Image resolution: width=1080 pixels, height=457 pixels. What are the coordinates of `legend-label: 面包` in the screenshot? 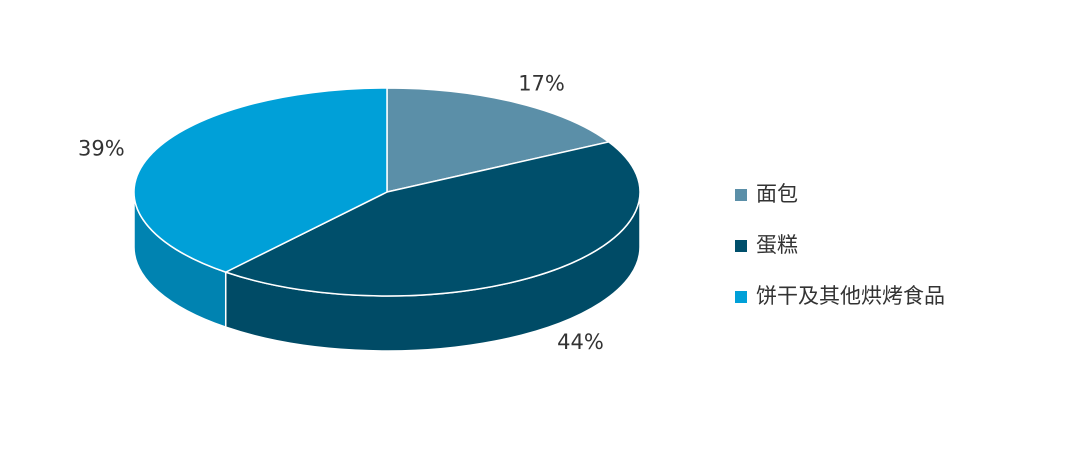 It's located at (777, 194).